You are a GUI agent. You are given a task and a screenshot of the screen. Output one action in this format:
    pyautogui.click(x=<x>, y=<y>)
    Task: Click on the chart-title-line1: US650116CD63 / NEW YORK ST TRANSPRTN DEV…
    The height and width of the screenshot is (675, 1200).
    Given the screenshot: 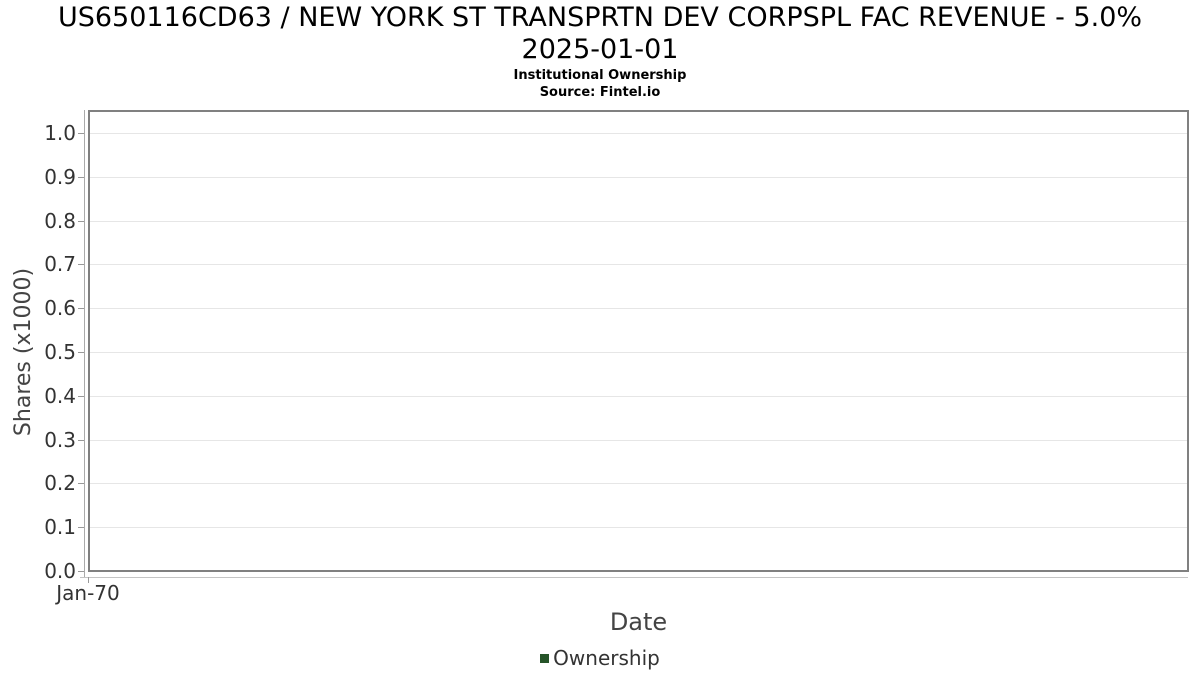 What is the action you would take?
    pyautogui.click(x=600, y=17)
    